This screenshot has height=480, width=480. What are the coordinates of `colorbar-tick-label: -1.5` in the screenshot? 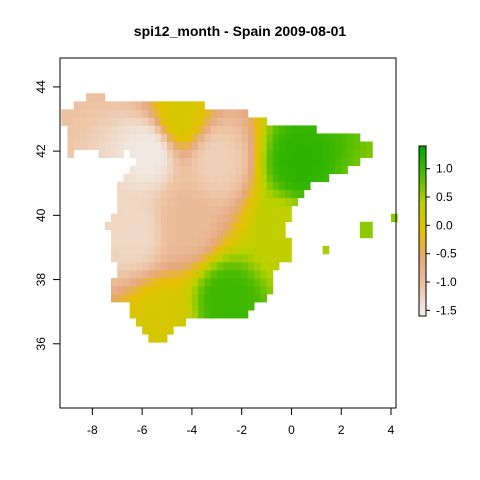 It's located at (446, 310).